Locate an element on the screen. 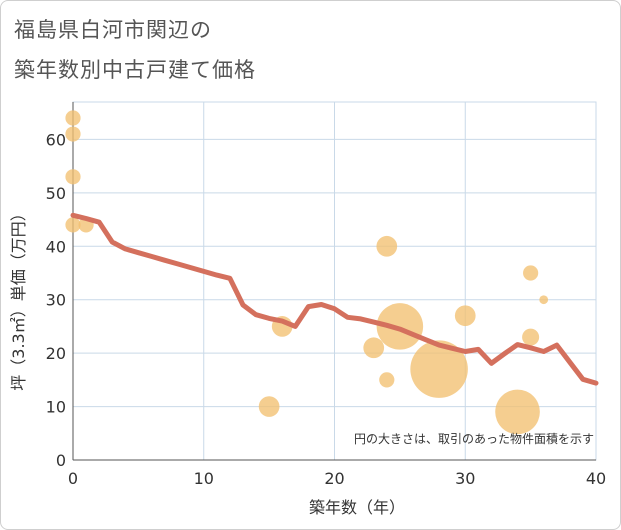 This screenshot has height=530, width=621. x-tick-label: 0 is located at coordinates (73, 478).